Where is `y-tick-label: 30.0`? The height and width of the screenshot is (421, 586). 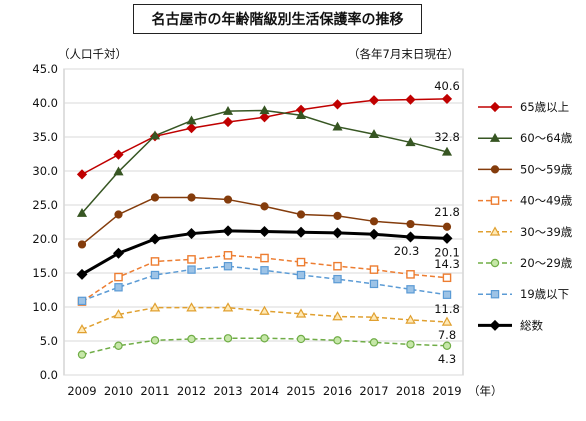 y-tick-label: 30.0 is located at coordinates (45, 171).